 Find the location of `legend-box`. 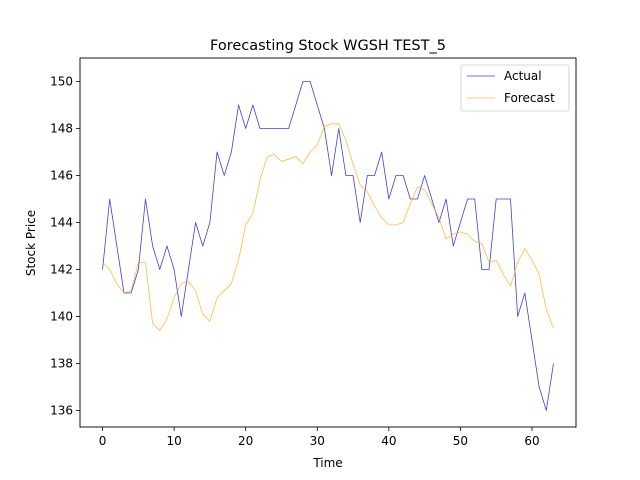

legend-box is located at coordinates (515, 88).